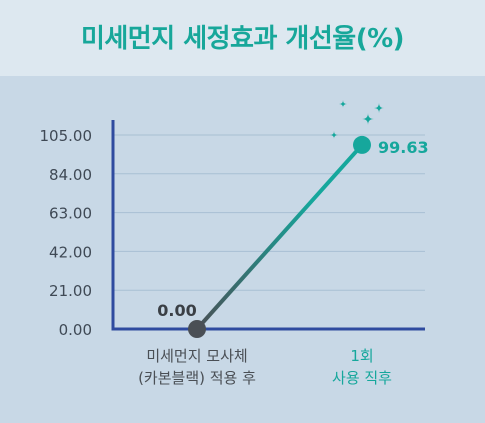 The height and width of the screenshot is (423, 485). Describe the element at coordinates (176, 310) in the screenshot. I see `data-label-start: 0.00` at that location.